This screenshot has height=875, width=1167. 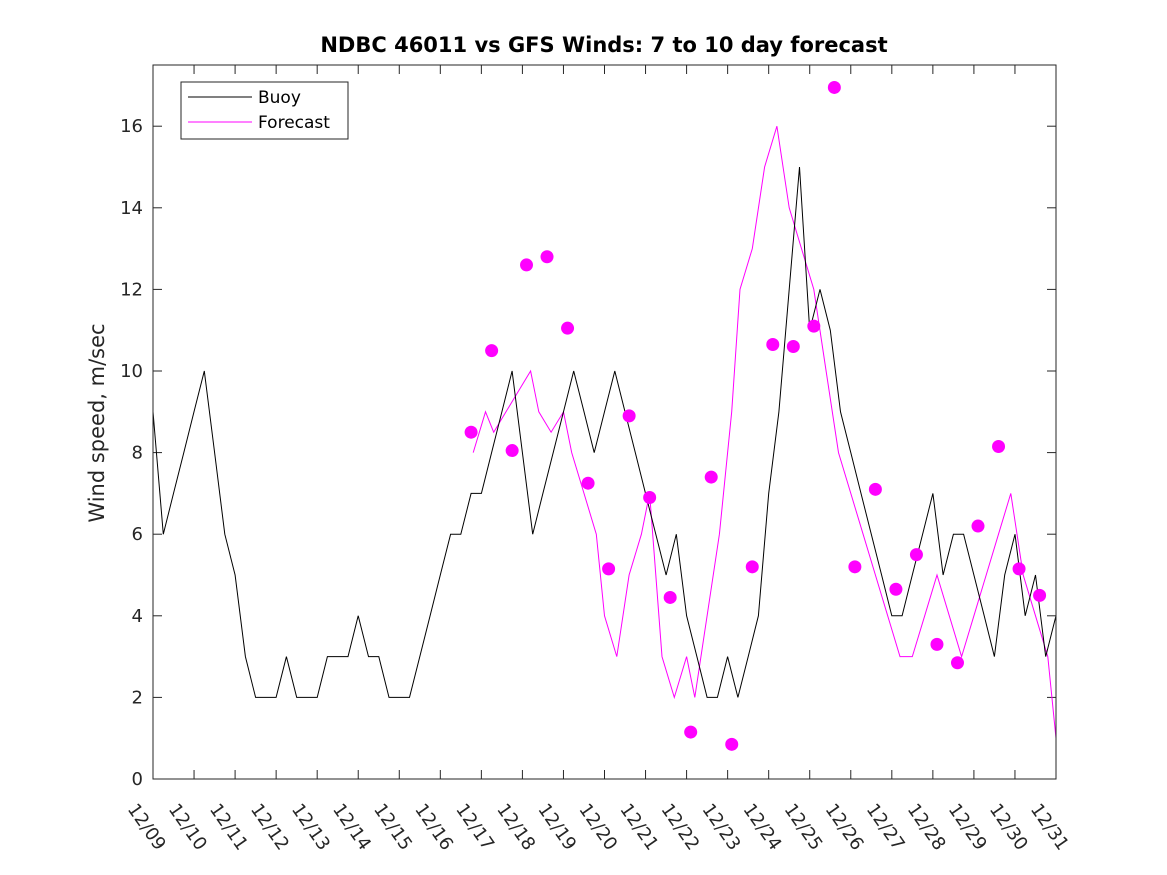 What do you see at coordinates (137, 534) in the screenshot?
I see `y-tick-label: 6` at bounding box center [137, 534].